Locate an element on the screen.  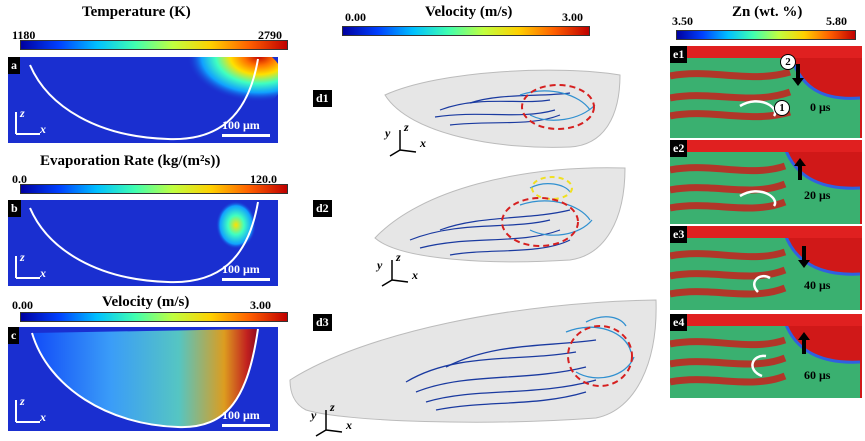
panel-tag-c: c is located at coordinates (14, 335).